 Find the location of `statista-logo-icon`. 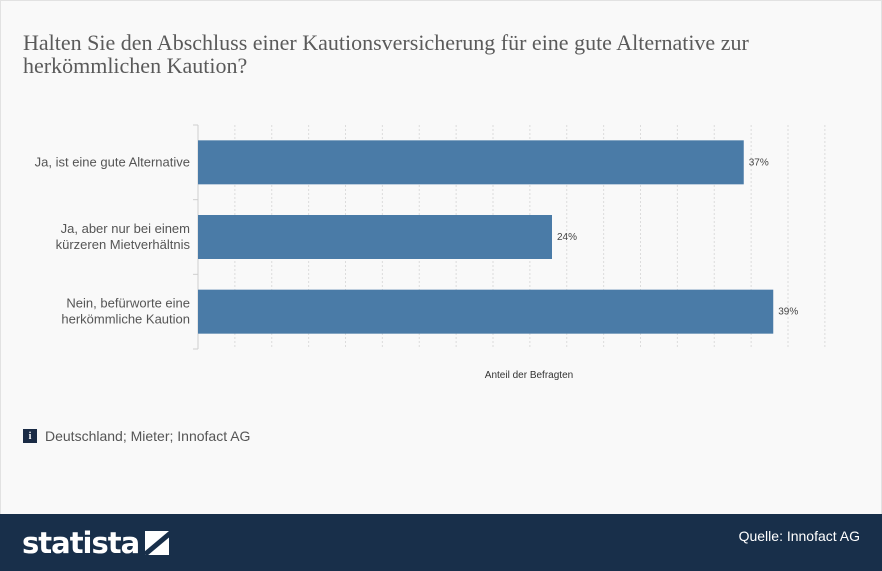

statista-logo-icon is located at coordinates (157, 543).